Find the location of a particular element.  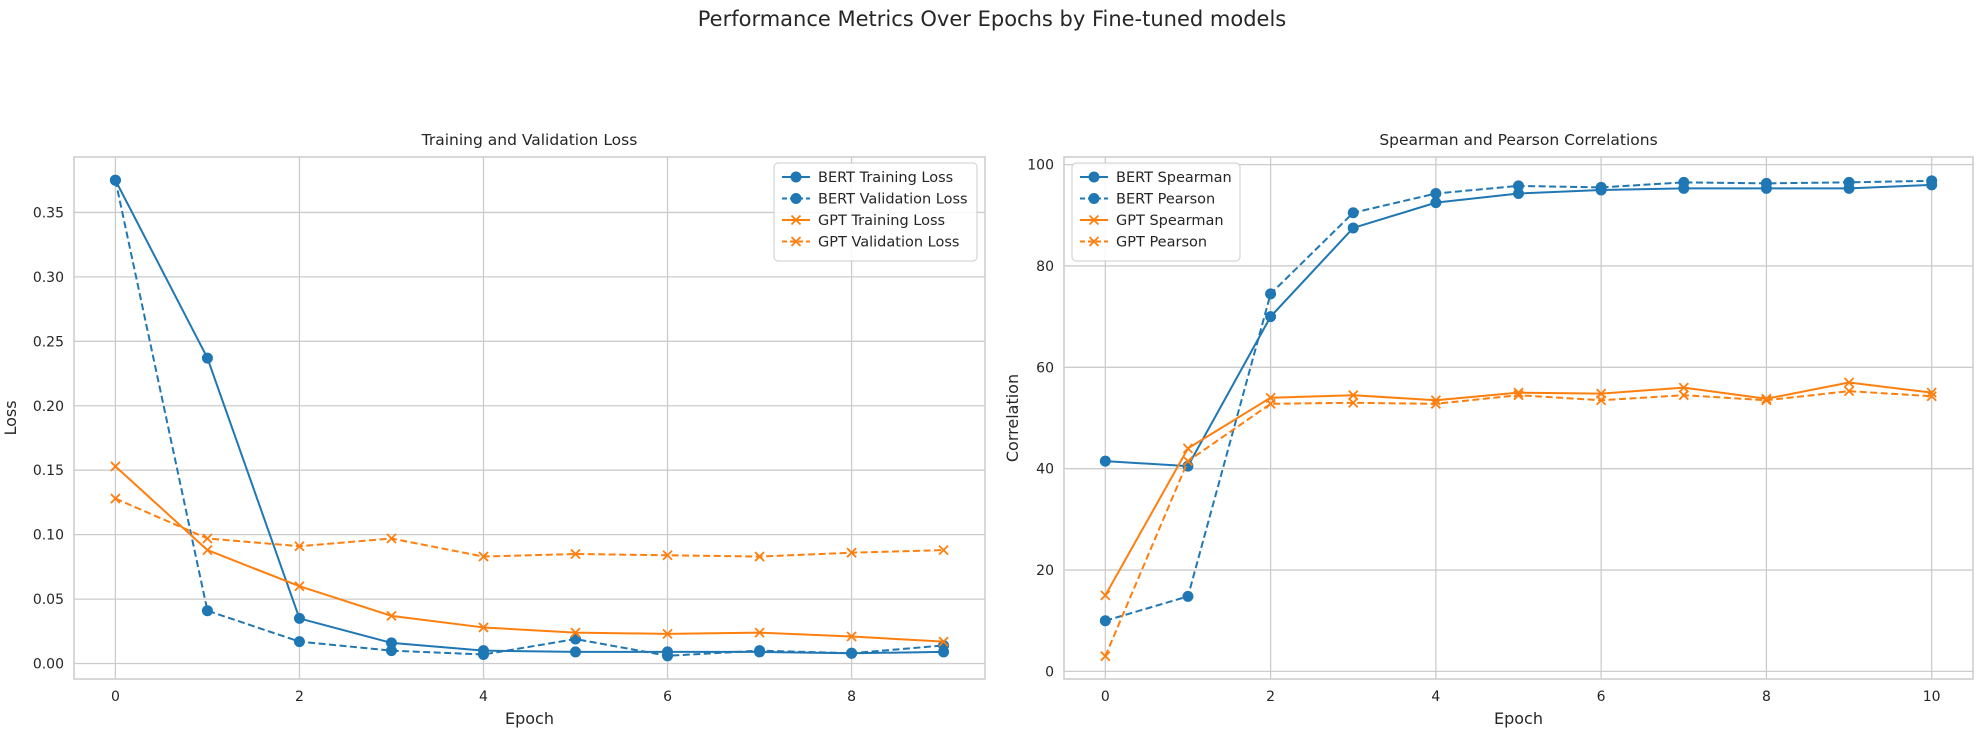

y-tick-label: 80 is located at coordinates (1045, 267).